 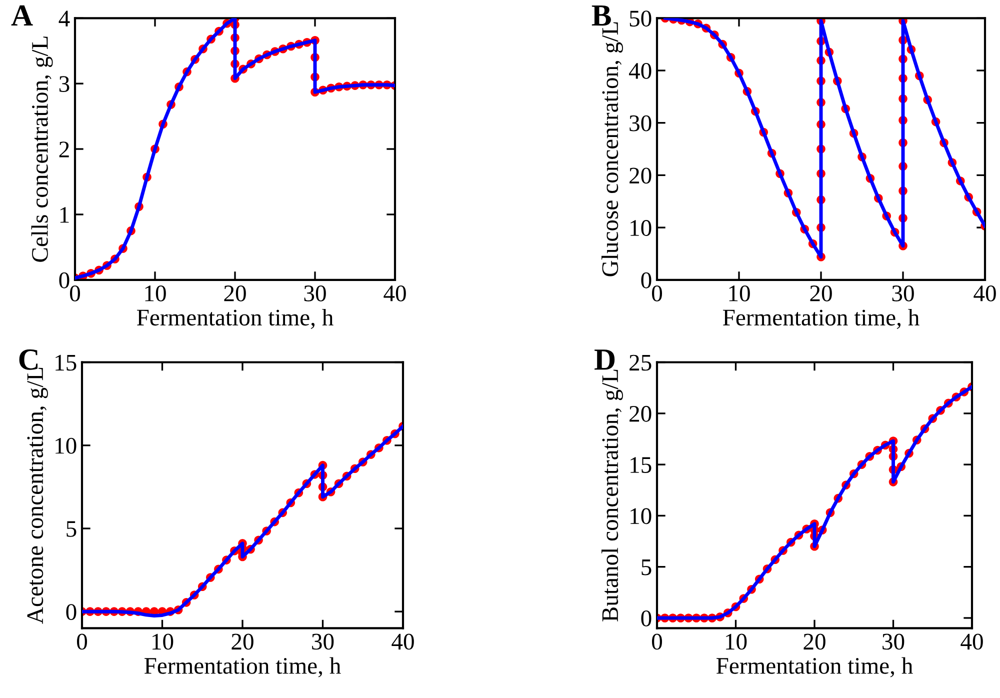 What do you see at coordinates (22, 15) in the screenshot?
I see `chart-title: A` at bounding box center [22, 15].